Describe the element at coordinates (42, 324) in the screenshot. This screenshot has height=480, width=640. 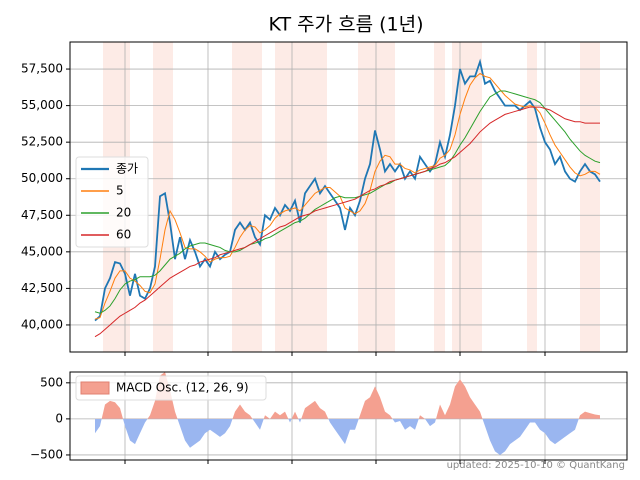
I see `y-tick-label: 40,000` at that location.